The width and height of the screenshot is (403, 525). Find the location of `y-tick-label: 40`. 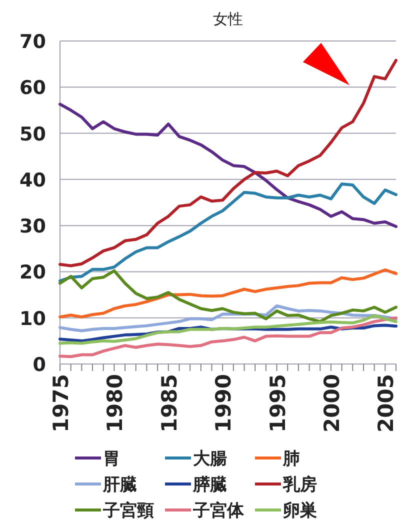

y-tick-label: 40 is located at coordinates (33, 180).